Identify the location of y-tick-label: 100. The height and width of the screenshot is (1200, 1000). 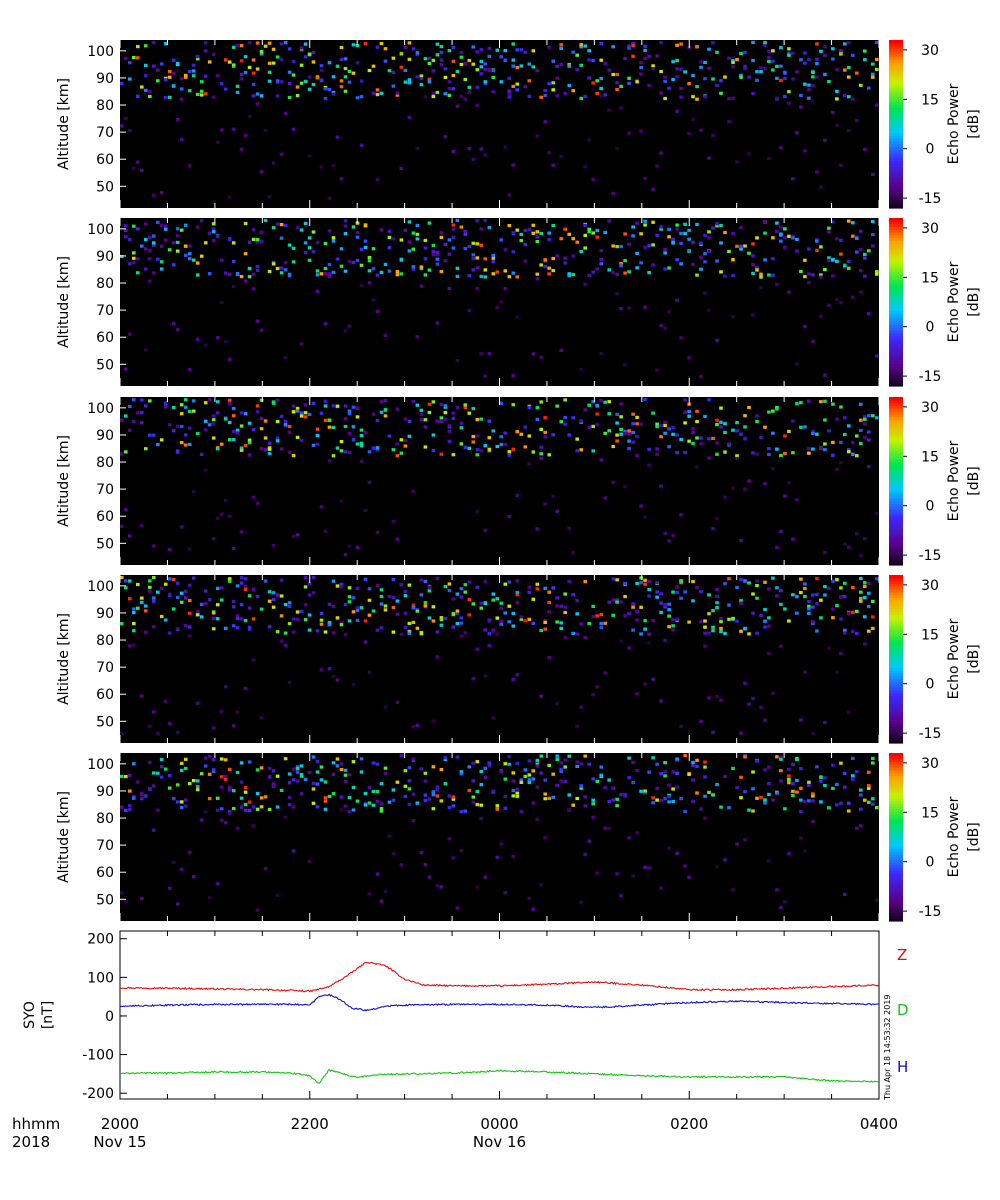
(100, 587).